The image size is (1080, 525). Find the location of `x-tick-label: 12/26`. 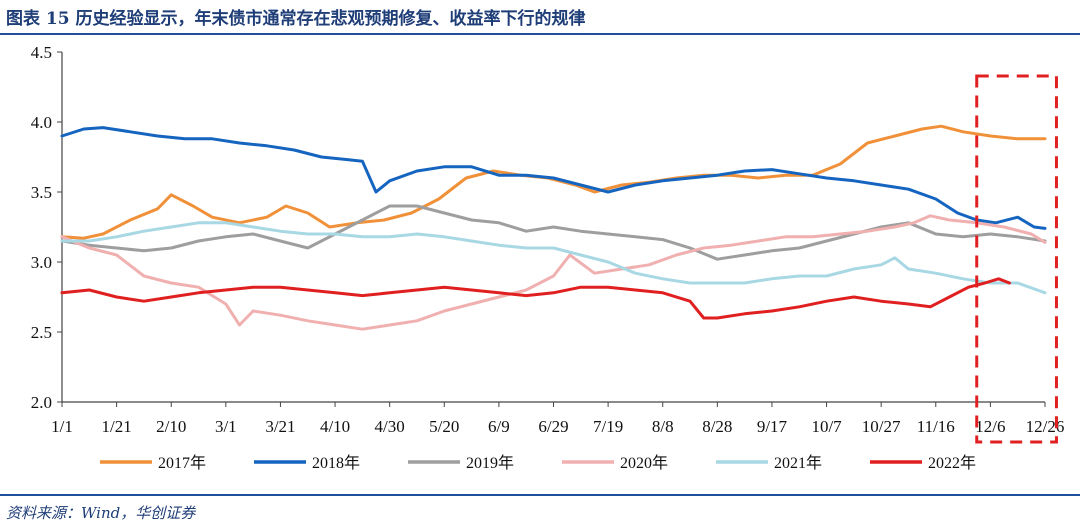

x-tick-label: 12/26 is located at coordinates (1045, 426).